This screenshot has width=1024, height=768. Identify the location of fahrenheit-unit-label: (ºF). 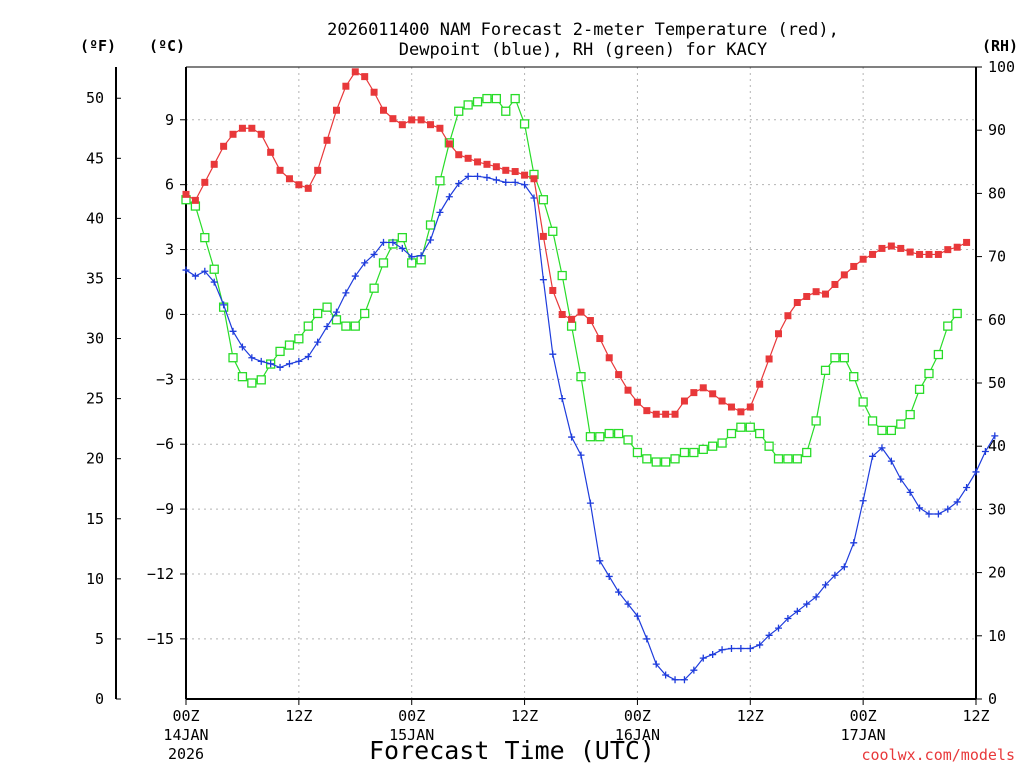
(98, 46).